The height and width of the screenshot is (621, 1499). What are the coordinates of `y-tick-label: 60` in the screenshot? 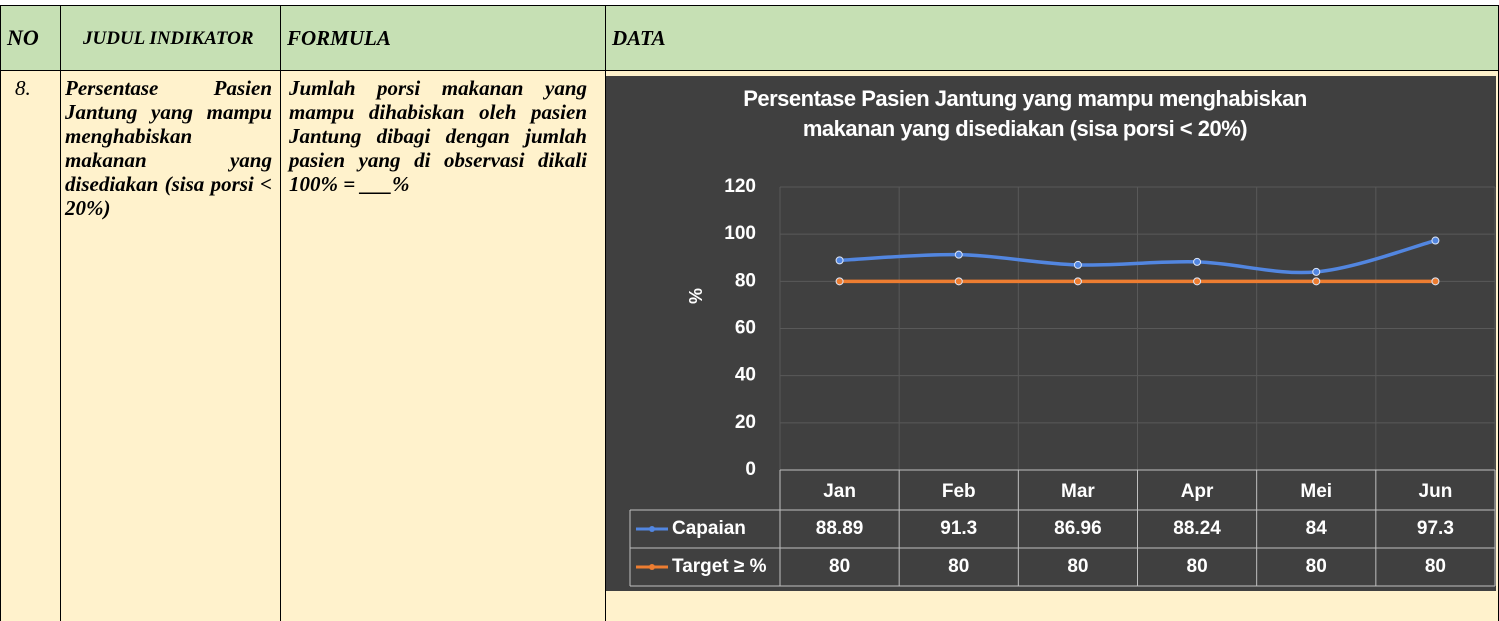 It's located at (745, 328).